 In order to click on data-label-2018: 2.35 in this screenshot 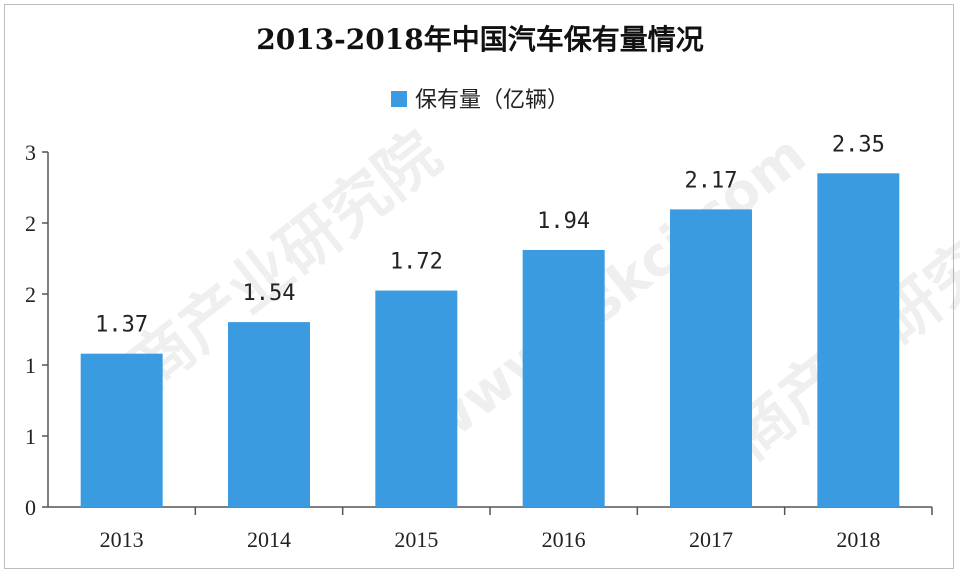, I will do `click(858, 144)`.